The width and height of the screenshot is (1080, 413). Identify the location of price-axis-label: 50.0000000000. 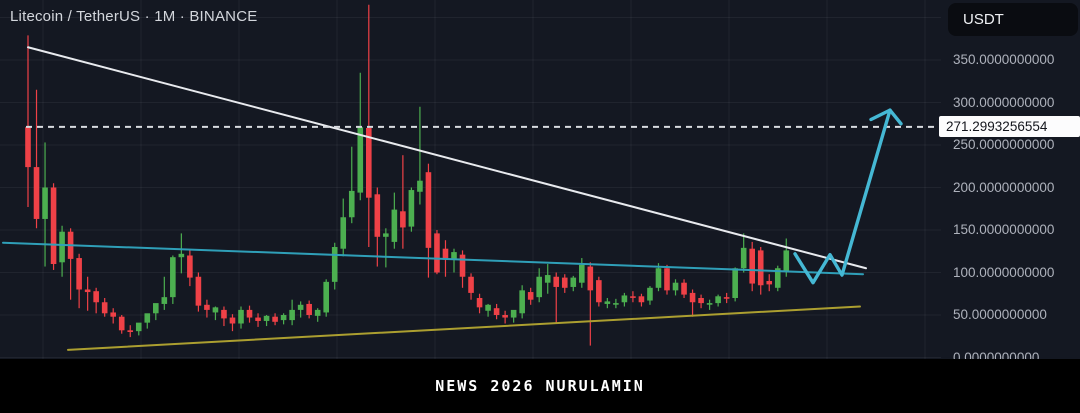
(1000, 314).